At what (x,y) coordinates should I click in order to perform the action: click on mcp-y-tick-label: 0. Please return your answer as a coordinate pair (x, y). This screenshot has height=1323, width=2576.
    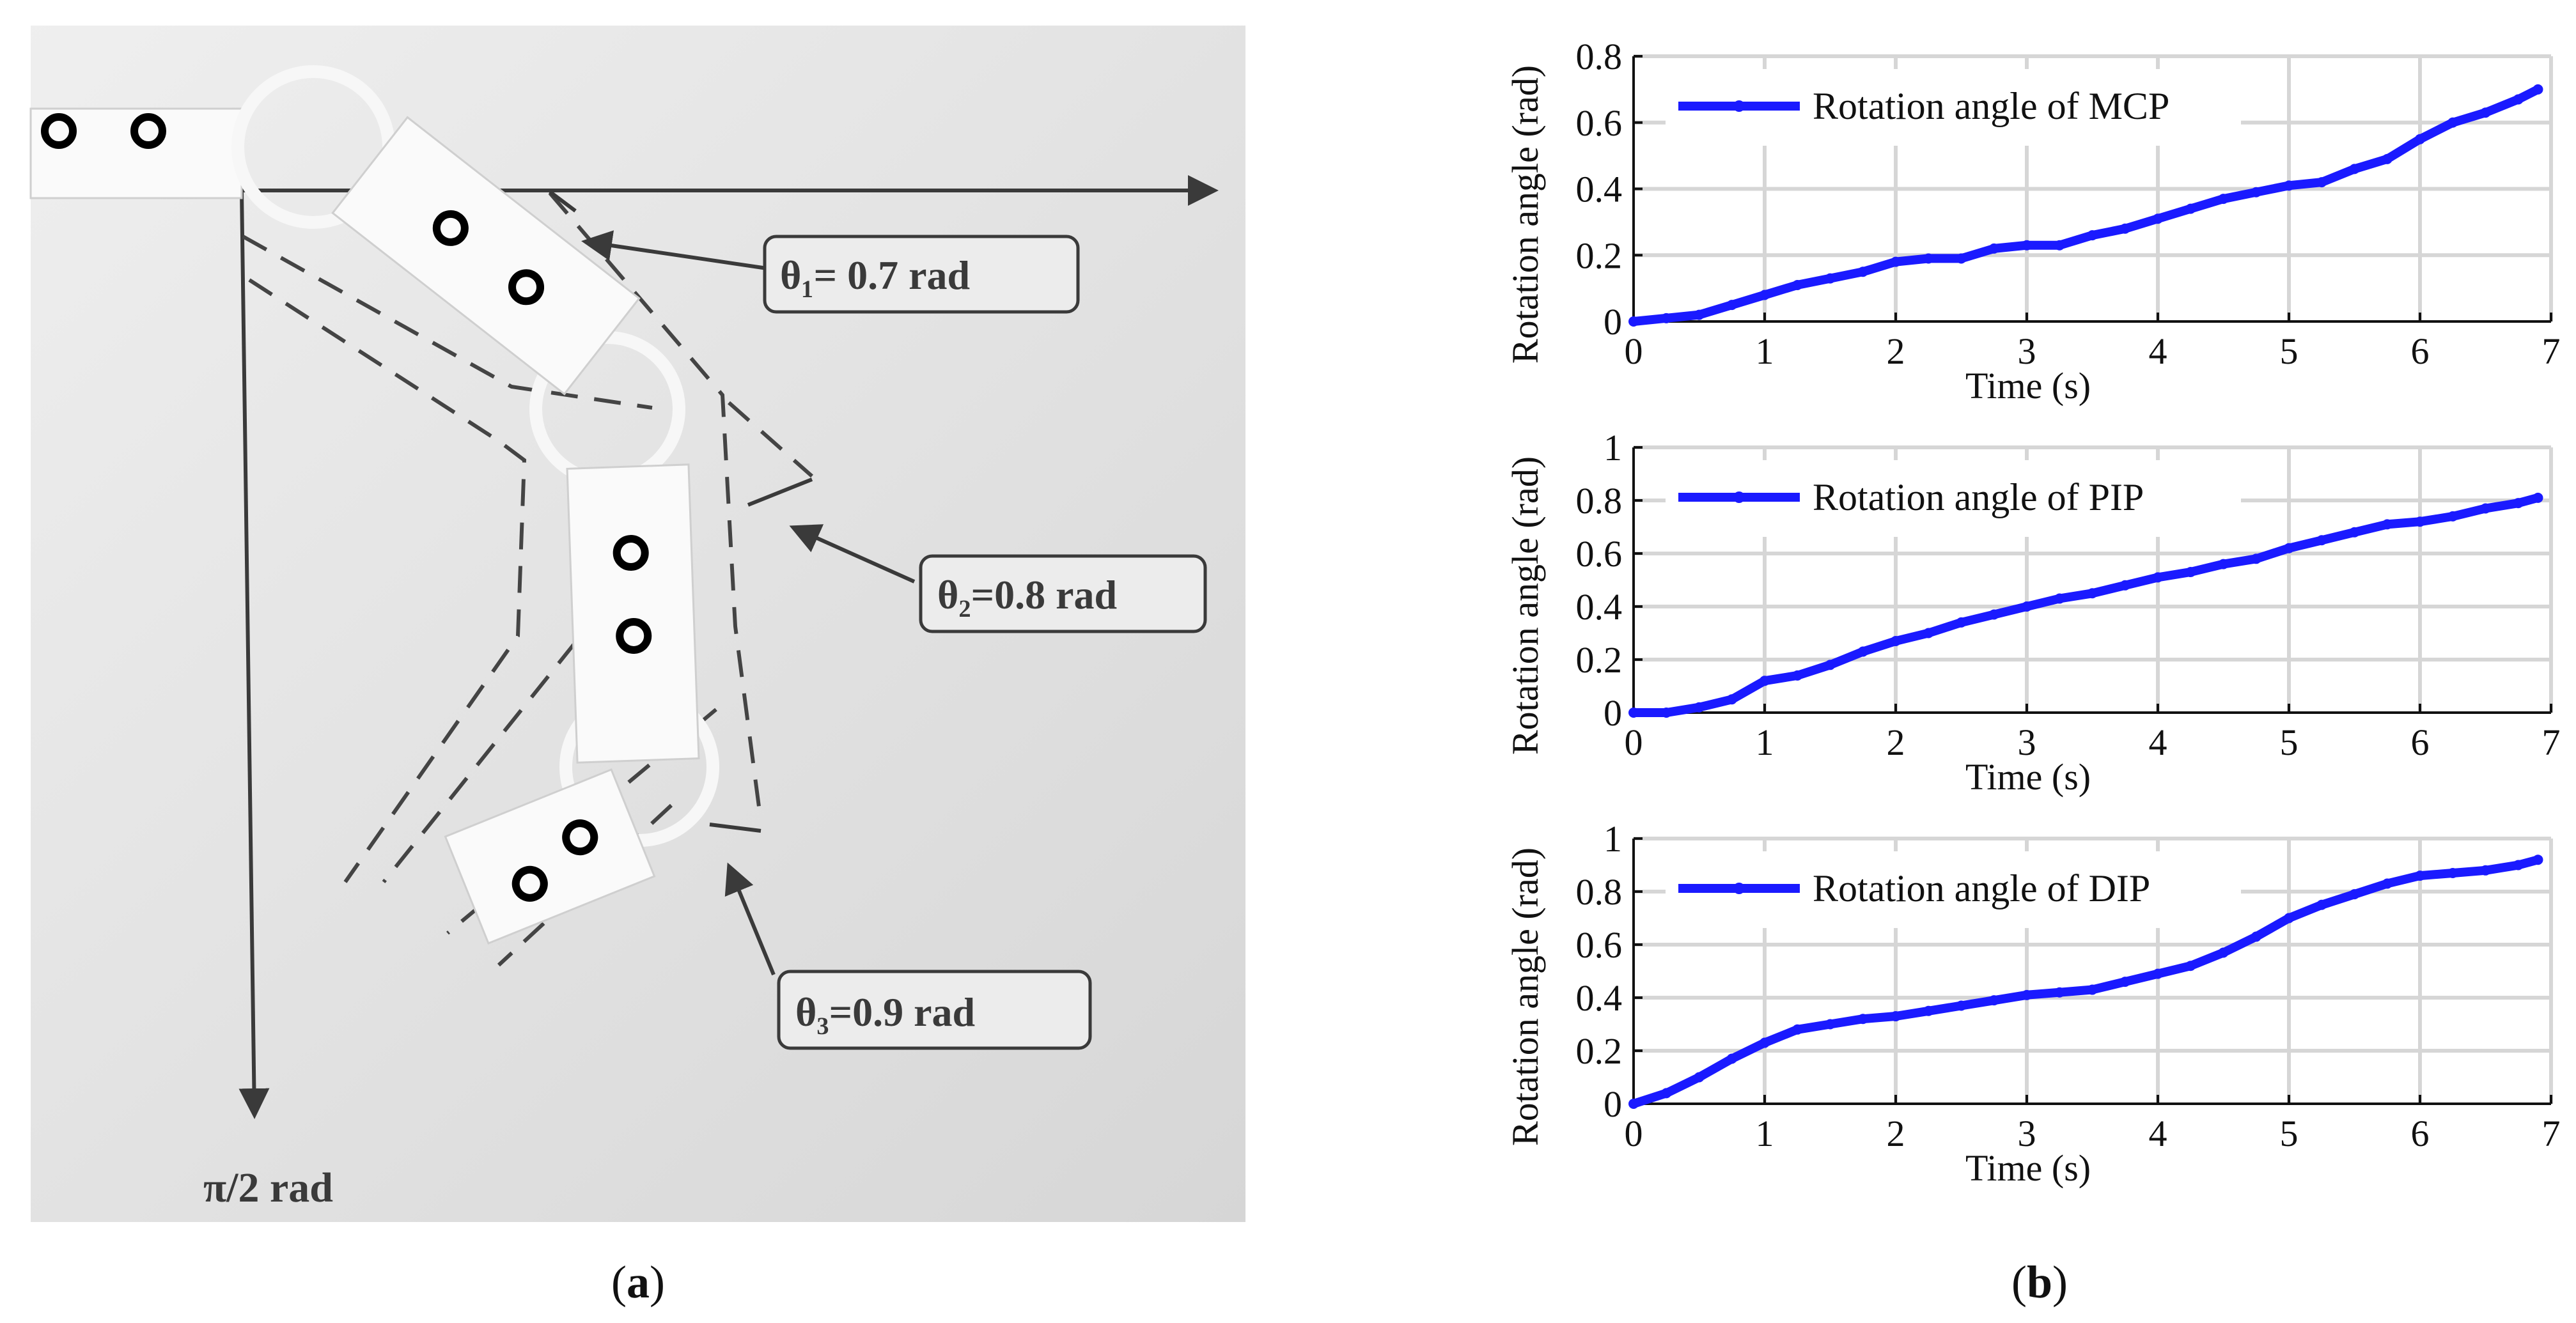
    Looking at the image, I should click on (1613, 322).